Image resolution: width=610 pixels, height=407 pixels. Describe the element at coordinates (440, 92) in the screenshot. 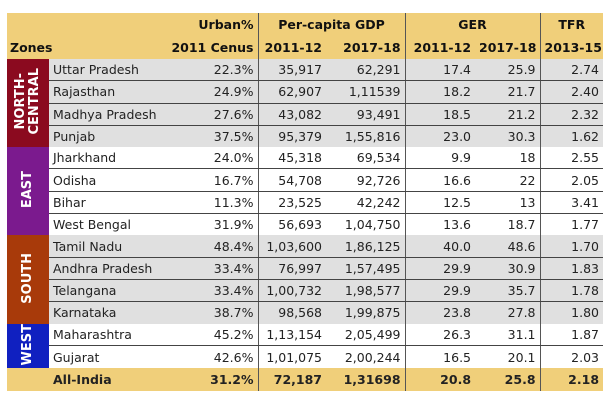

I see `ger-2011-12: 18.2` at that location.